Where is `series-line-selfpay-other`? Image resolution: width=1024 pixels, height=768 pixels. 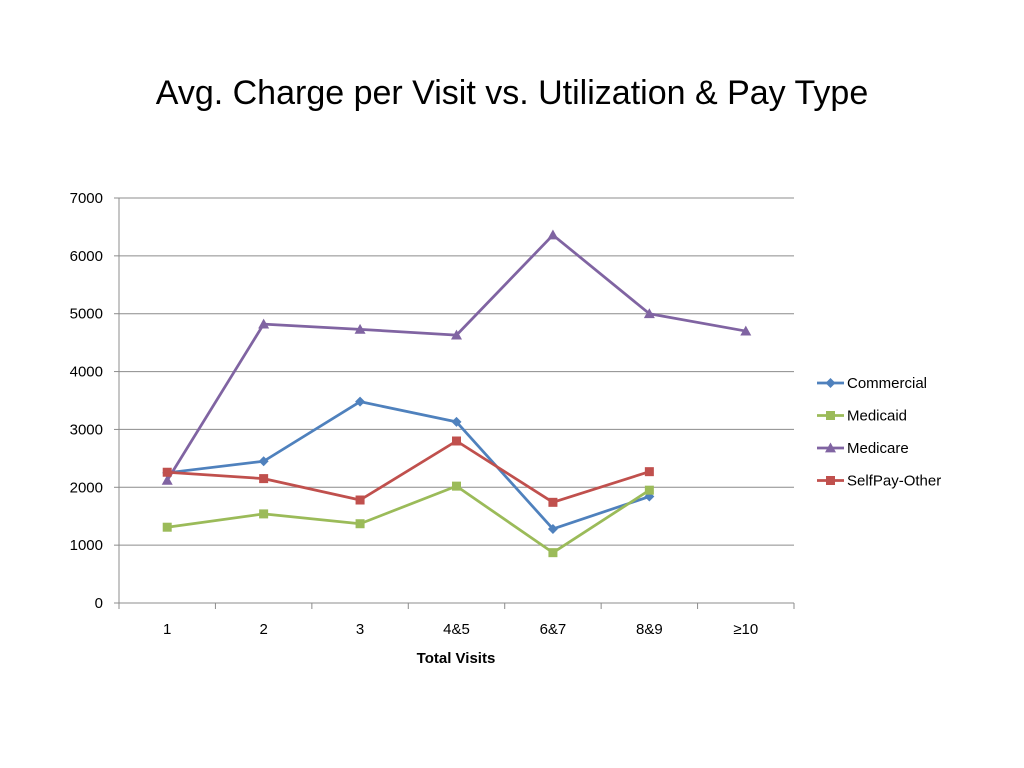 series-line-selfpay-other is located at coordinates (408, 471).